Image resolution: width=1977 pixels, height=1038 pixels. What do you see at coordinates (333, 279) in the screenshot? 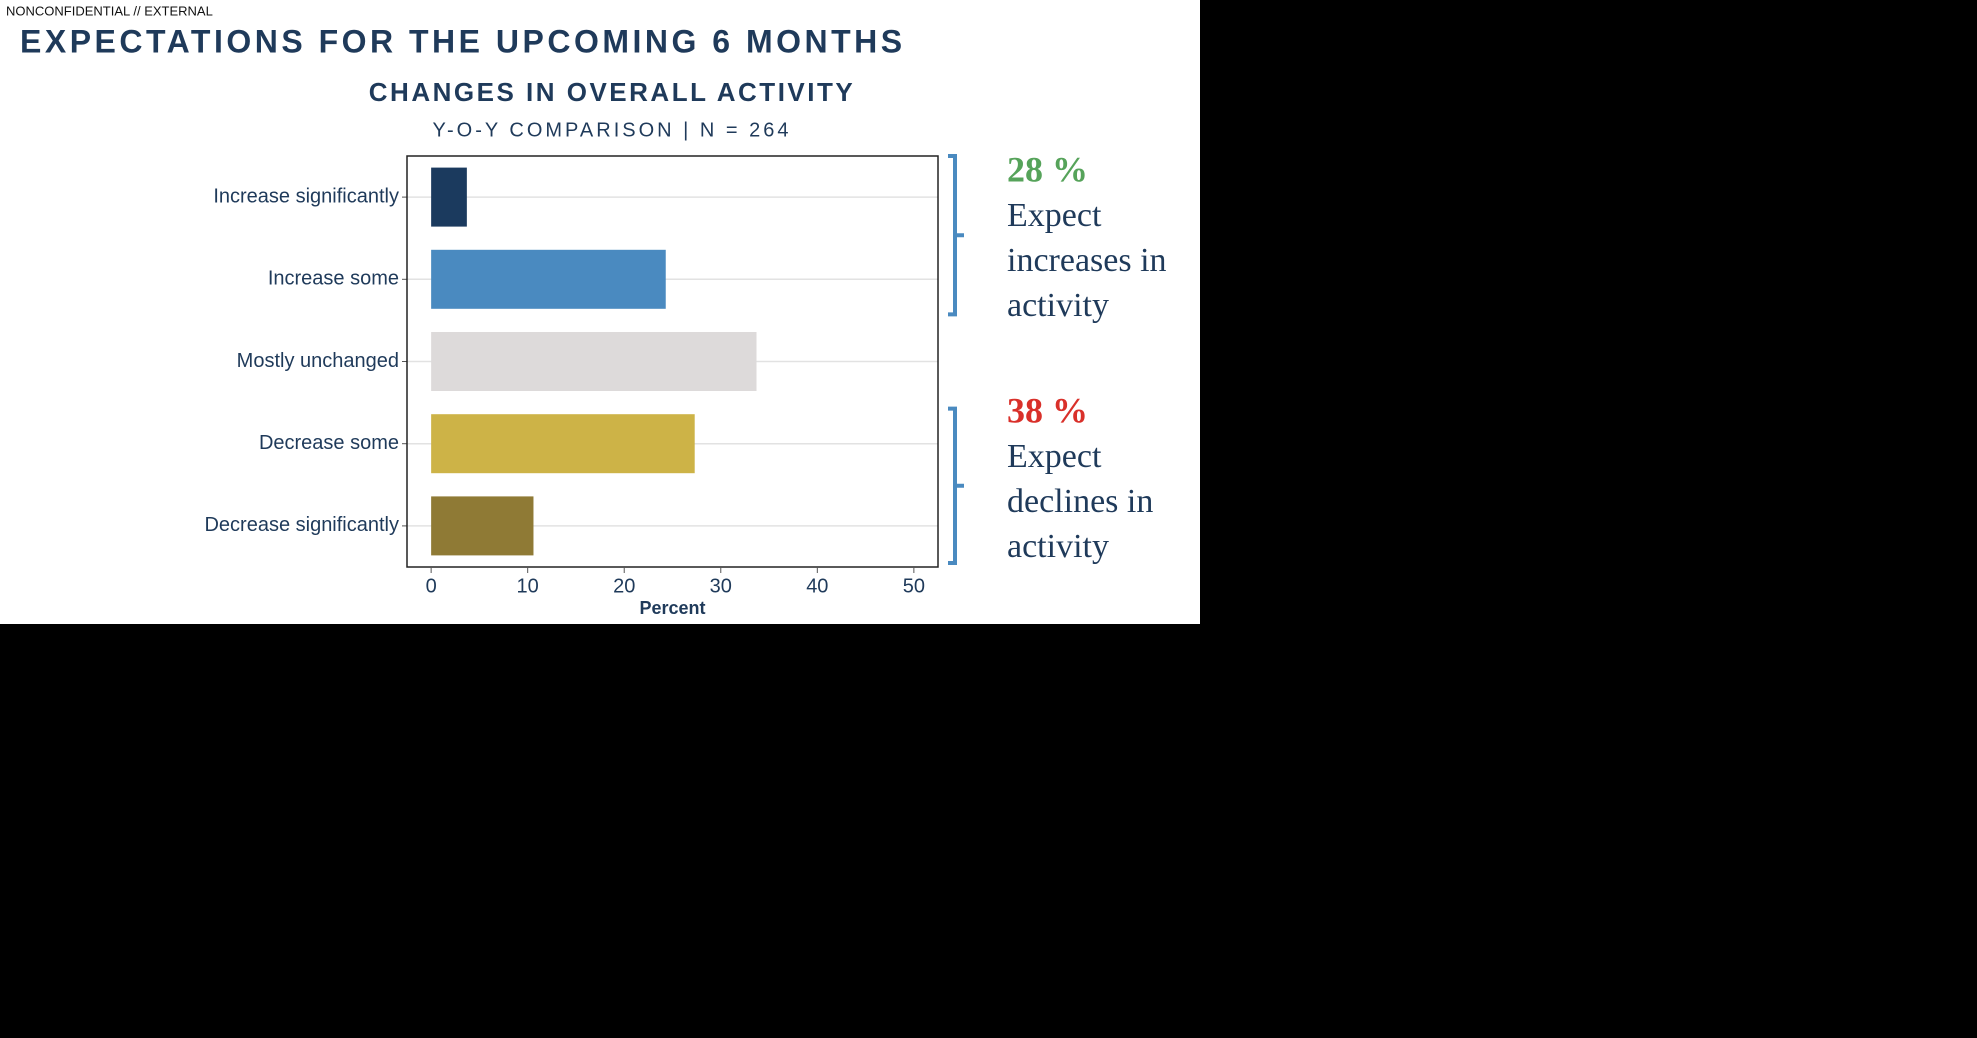
I see `y-tick-label: Increase some` at bounding box center [333, 279].